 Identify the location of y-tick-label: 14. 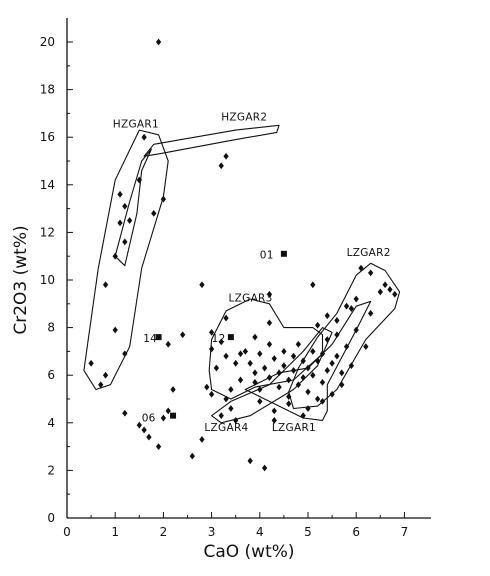
(47, 185).